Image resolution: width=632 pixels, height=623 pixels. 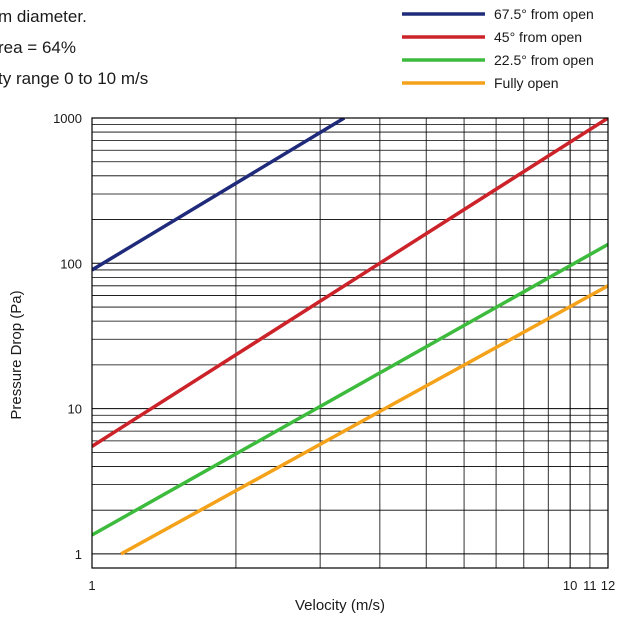 What do you see at coordinates (570, 585) in the screenshot?
I see `x-tick-label: 10` at bounding box center [570, 585].